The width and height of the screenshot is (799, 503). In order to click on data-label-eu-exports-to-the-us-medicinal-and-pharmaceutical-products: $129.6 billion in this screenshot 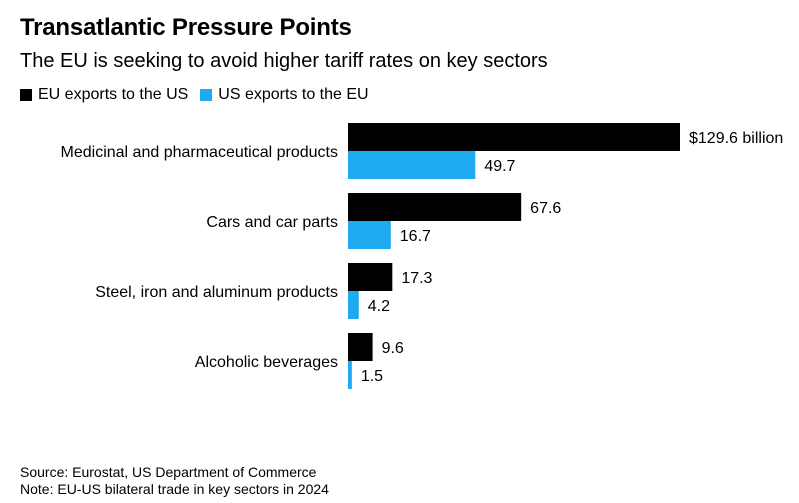, I will do `click(736, 138)`.